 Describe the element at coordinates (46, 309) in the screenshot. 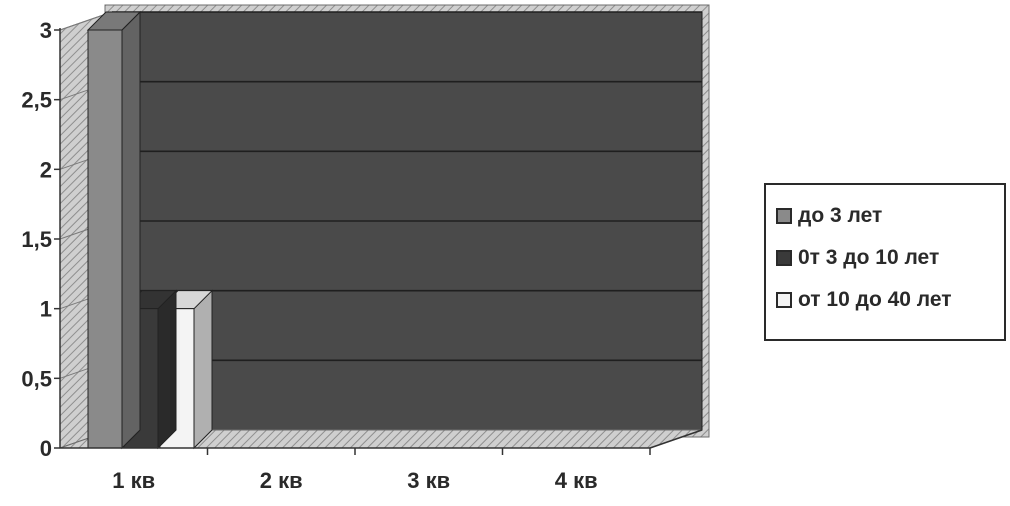

I see `y-tick-label: 1` at that location.